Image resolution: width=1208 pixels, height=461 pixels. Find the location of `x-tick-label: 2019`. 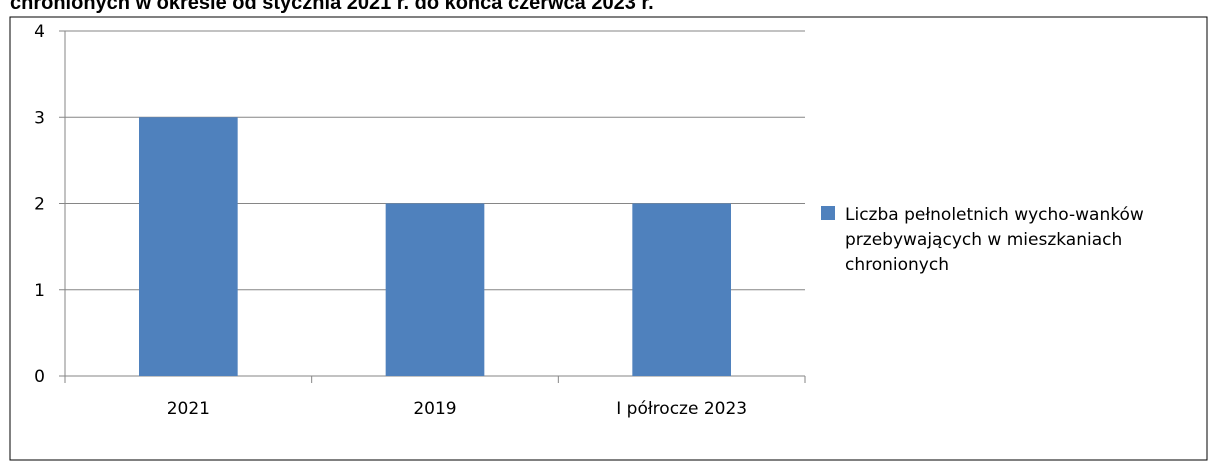

x-tick-label: 2019 is located at coordinates (434, 409).